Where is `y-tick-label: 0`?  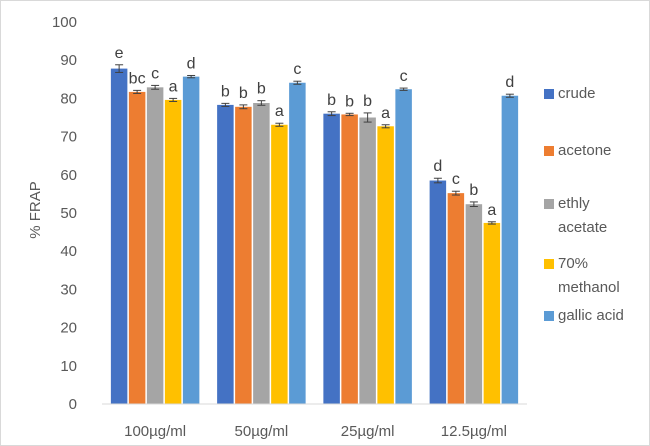 y-tick-label: 0 is located at coordinates (73, 404).